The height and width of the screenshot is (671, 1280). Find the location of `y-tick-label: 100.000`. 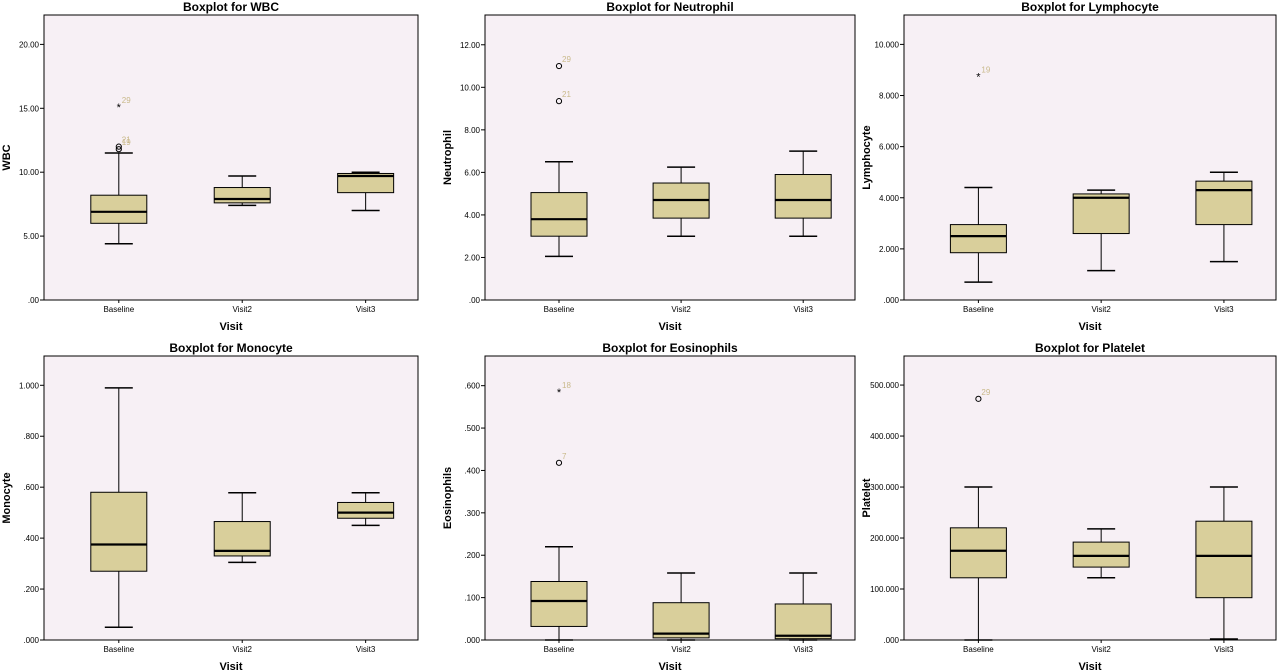

y-tick-label: 100.000 is located at coordinates (884, 589).